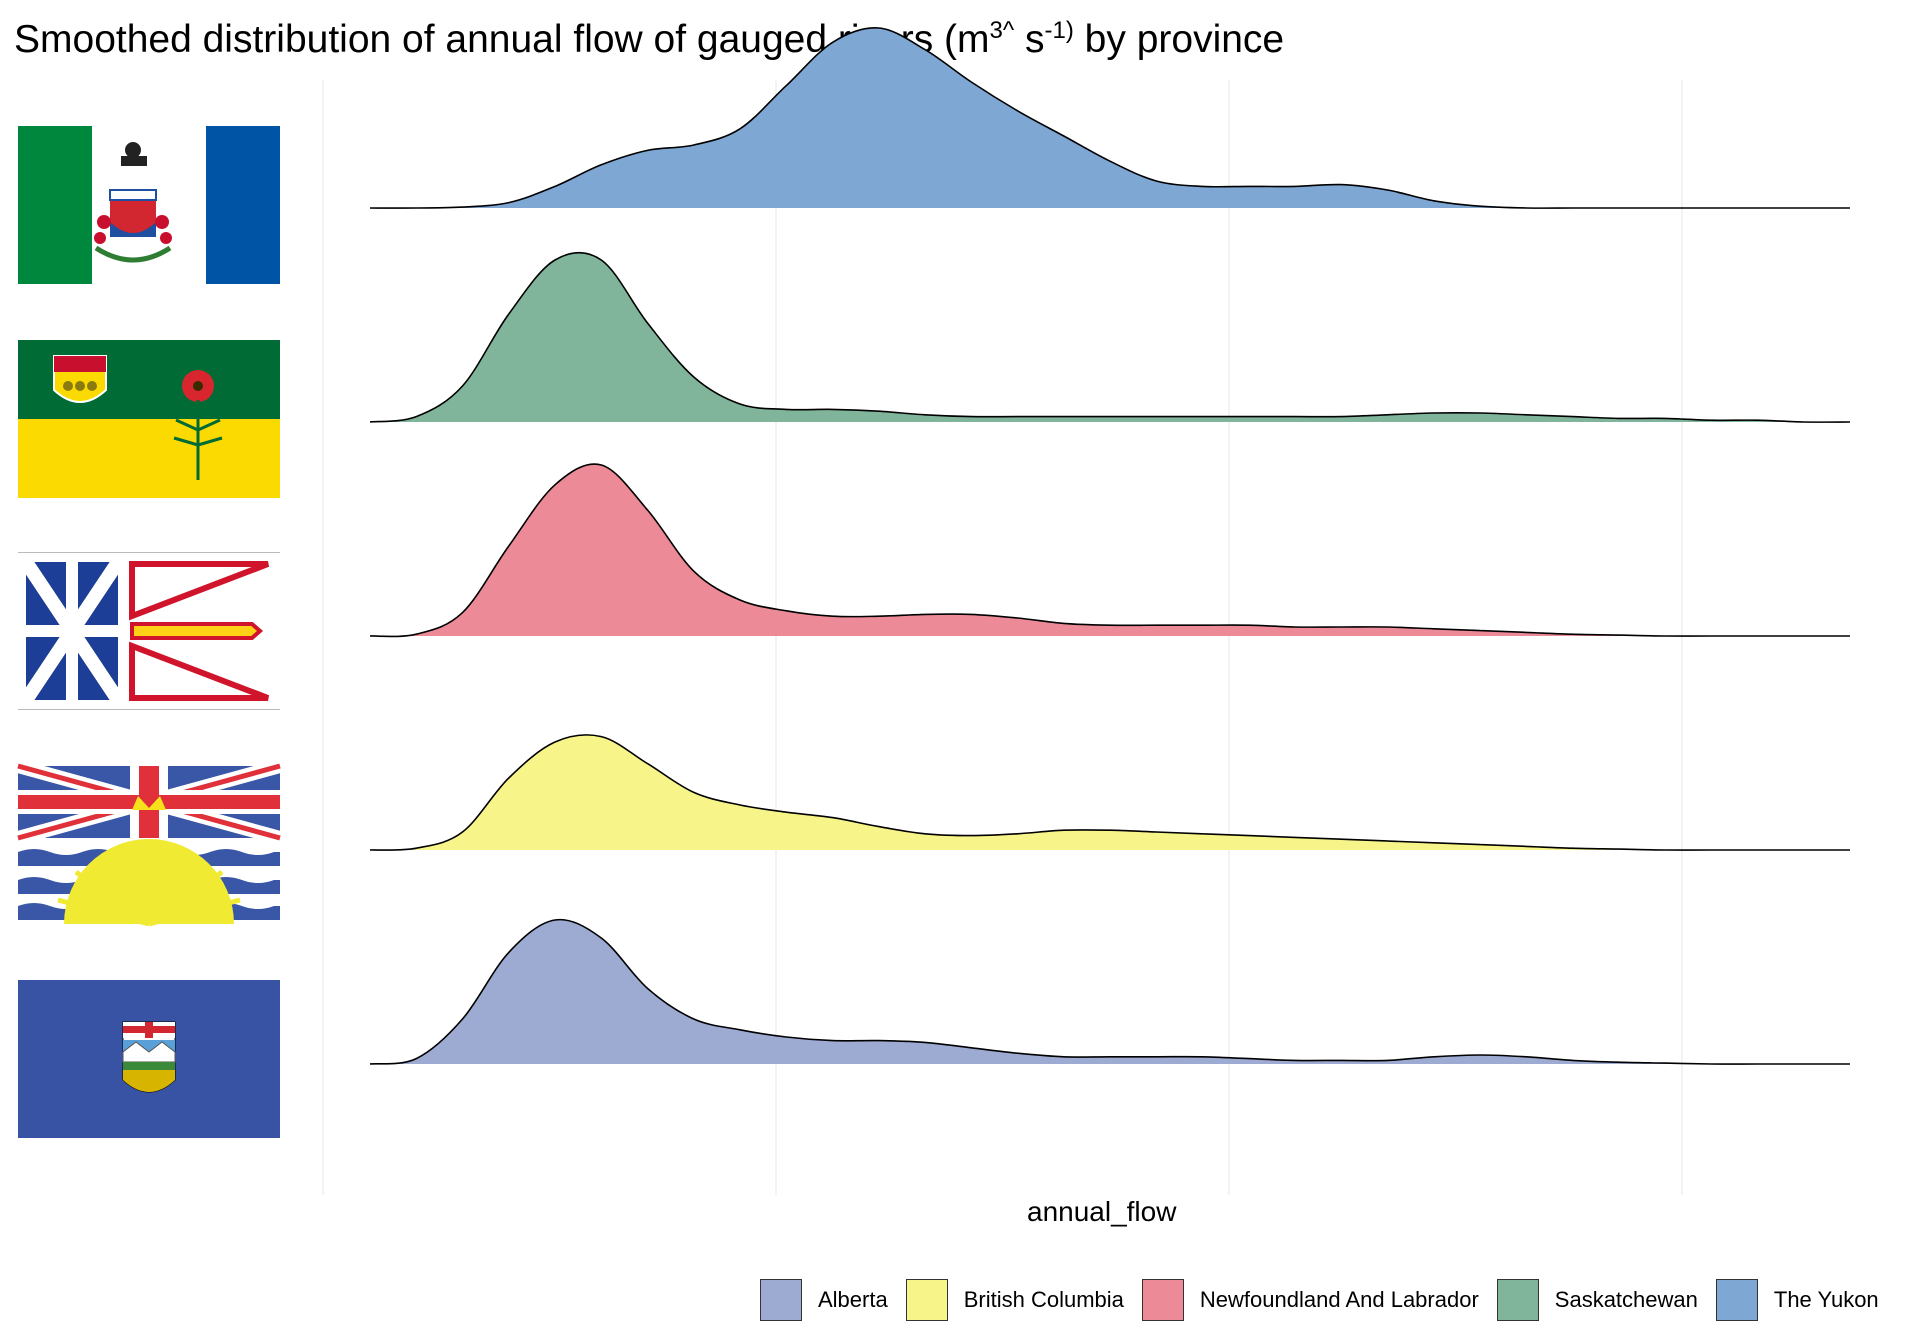  I want to click on ridge-line-newfoundland-and-labrador, so click(1109, 550).